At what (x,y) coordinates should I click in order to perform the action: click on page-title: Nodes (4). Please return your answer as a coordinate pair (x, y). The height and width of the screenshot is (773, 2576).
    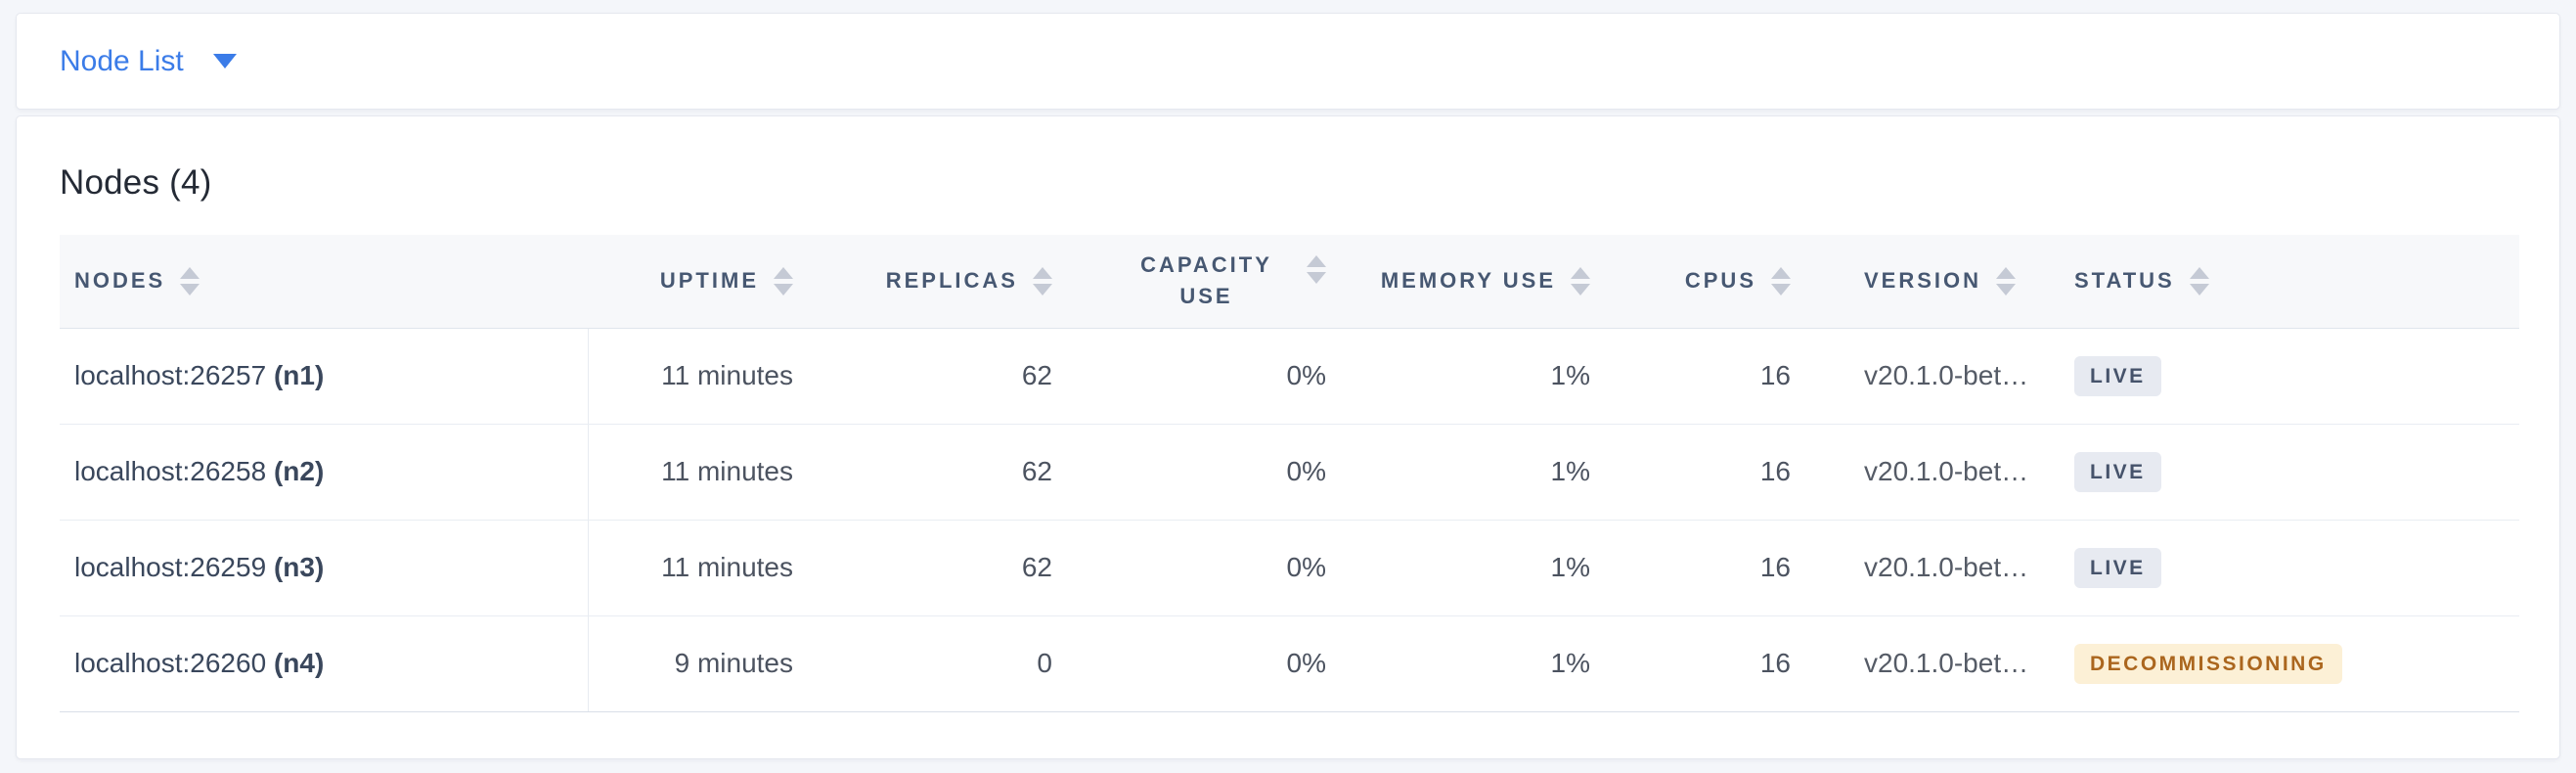
    Looking at the image, I should click on (136, 182).